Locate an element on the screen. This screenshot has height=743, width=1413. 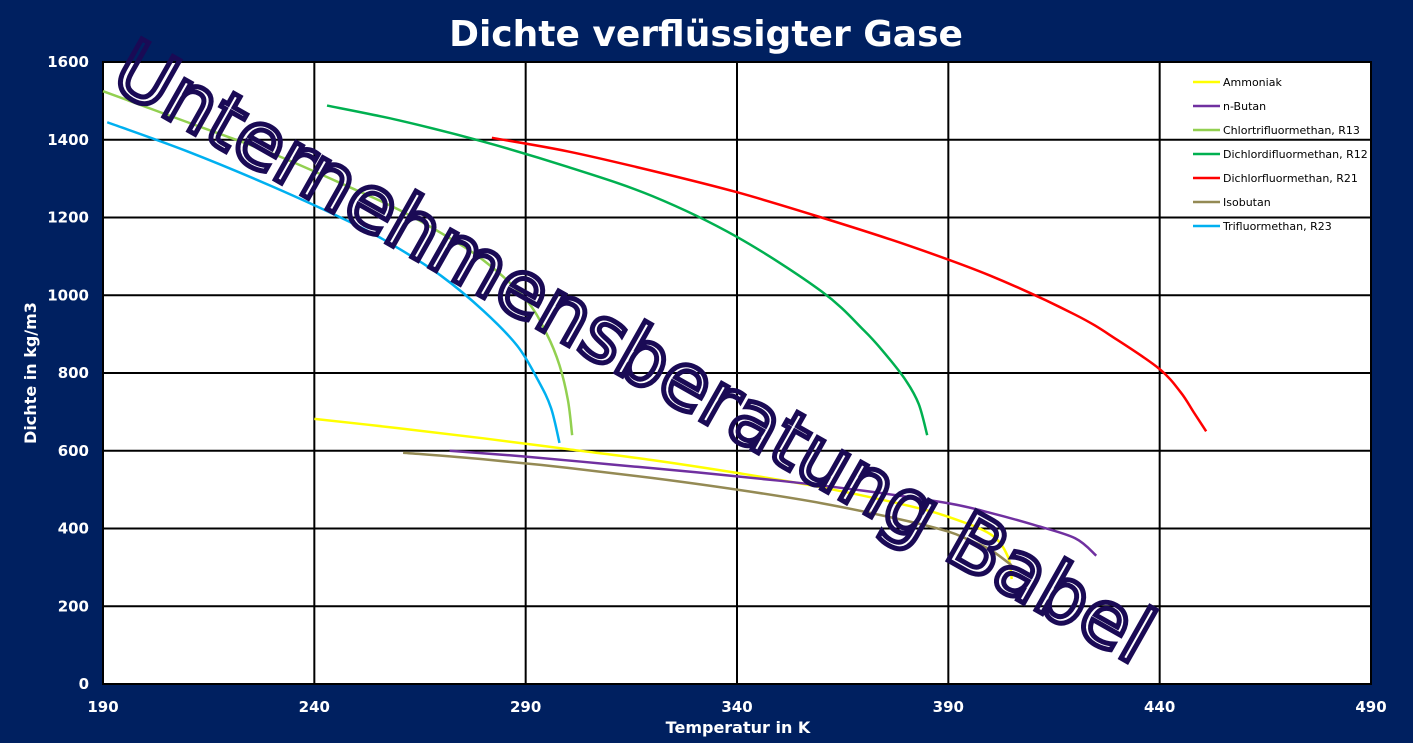
x-tick-label-2: 290 is located at coordinates (525, 707).